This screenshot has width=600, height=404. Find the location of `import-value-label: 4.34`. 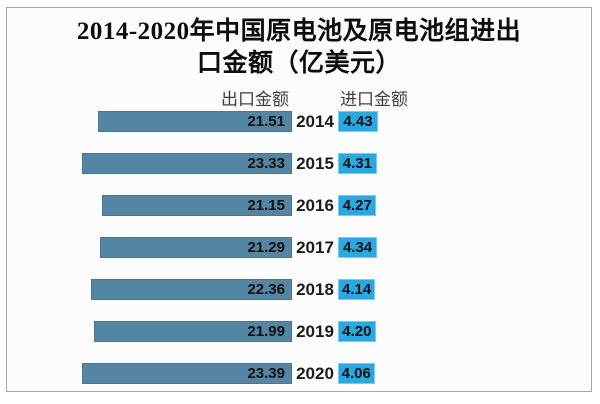

import-value-label: 4.34 is located at coordinates (357, 247).